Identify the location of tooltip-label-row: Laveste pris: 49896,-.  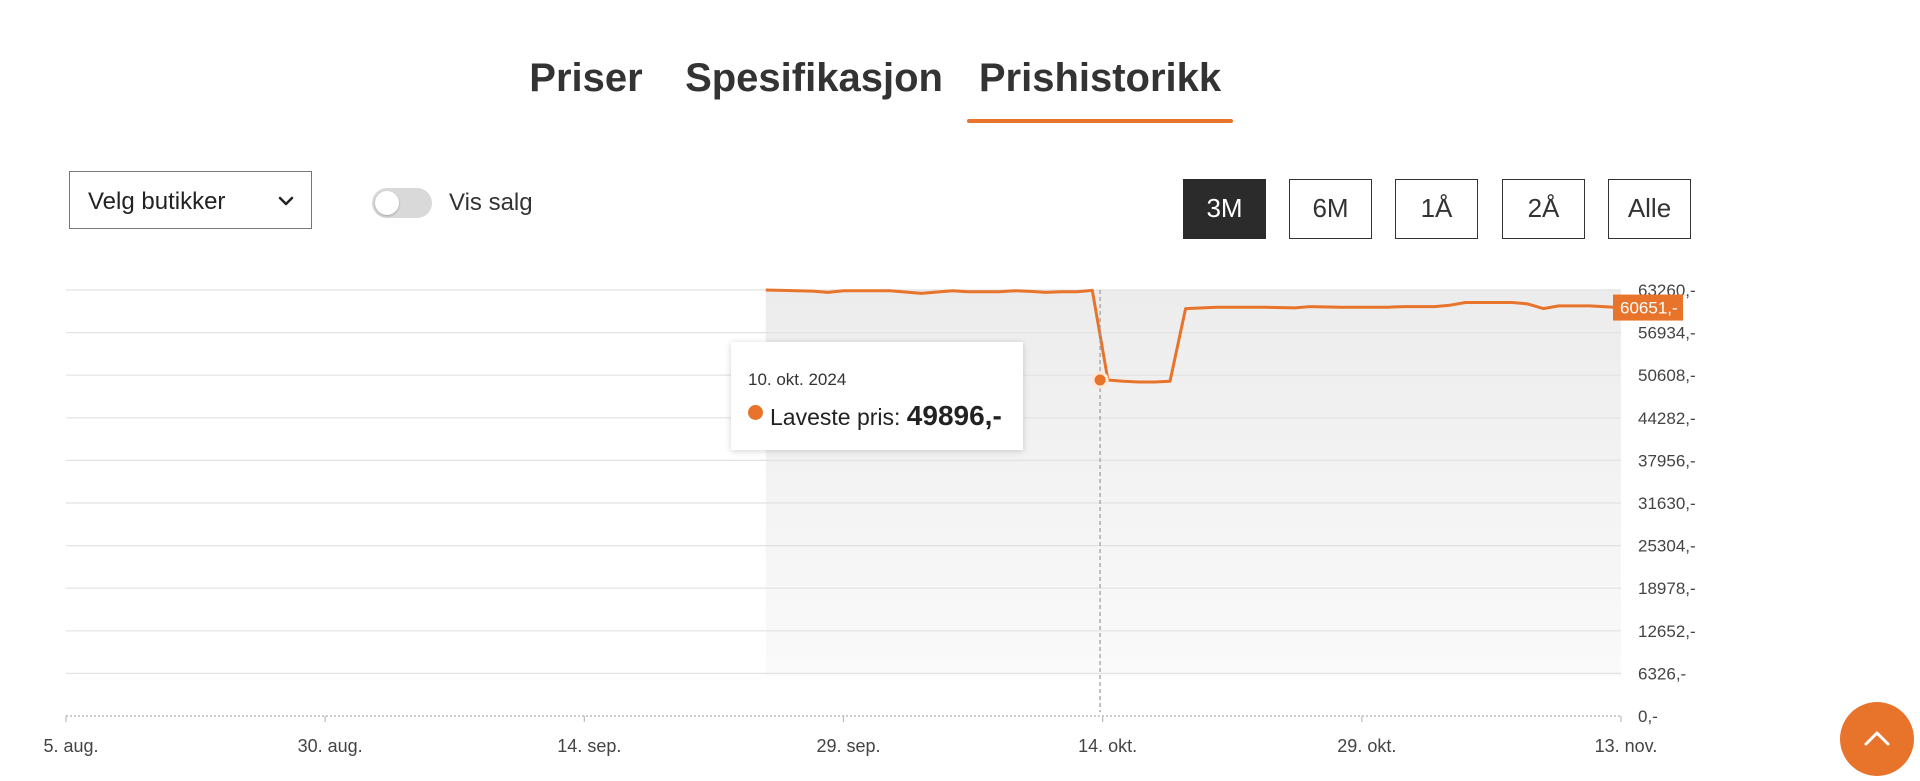
(886, 416).